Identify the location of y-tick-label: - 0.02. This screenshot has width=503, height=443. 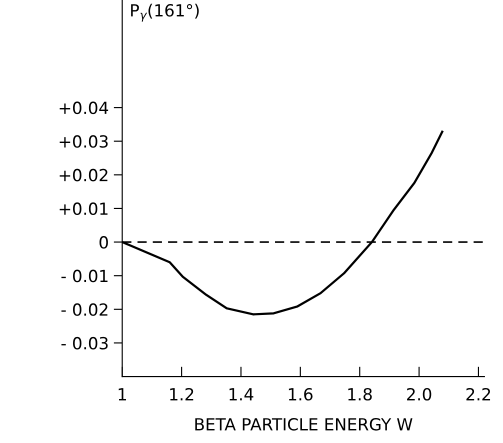
(84, 309).